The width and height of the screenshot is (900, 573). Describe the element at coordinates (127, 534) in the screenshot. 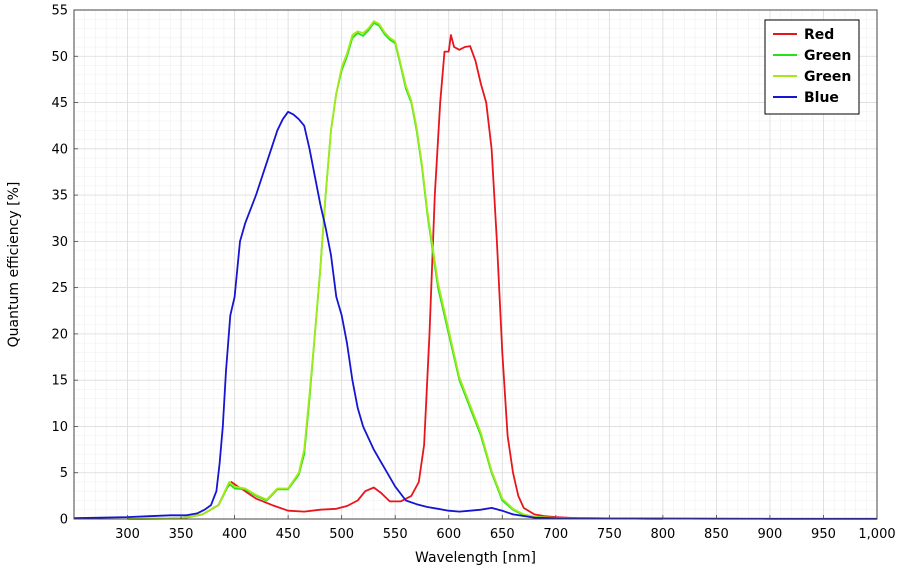

I see `x-tick-label: 300` at that location.